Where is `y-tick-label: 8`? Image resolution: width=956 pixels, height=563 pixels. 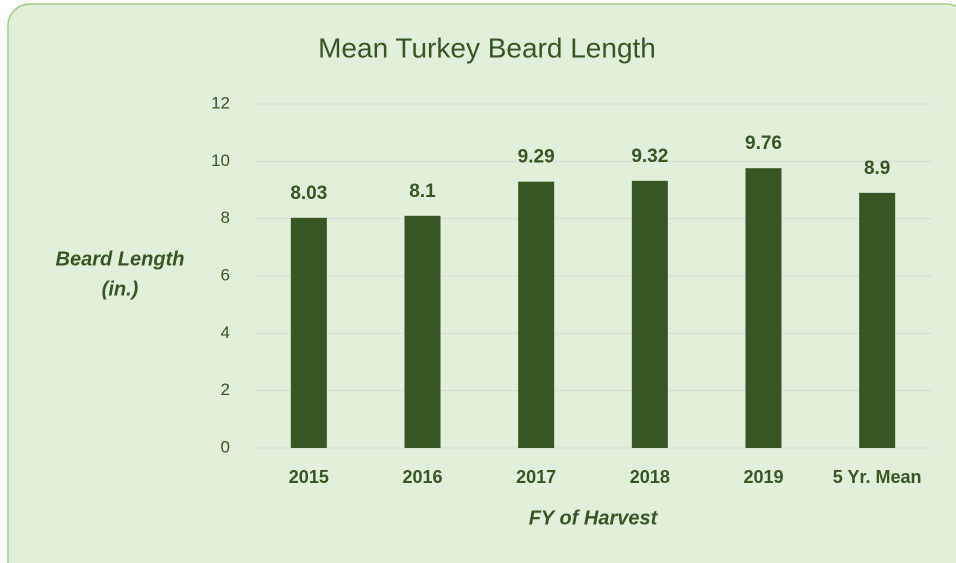
y-tick-label: 8 is located at coordinates (225, 217).